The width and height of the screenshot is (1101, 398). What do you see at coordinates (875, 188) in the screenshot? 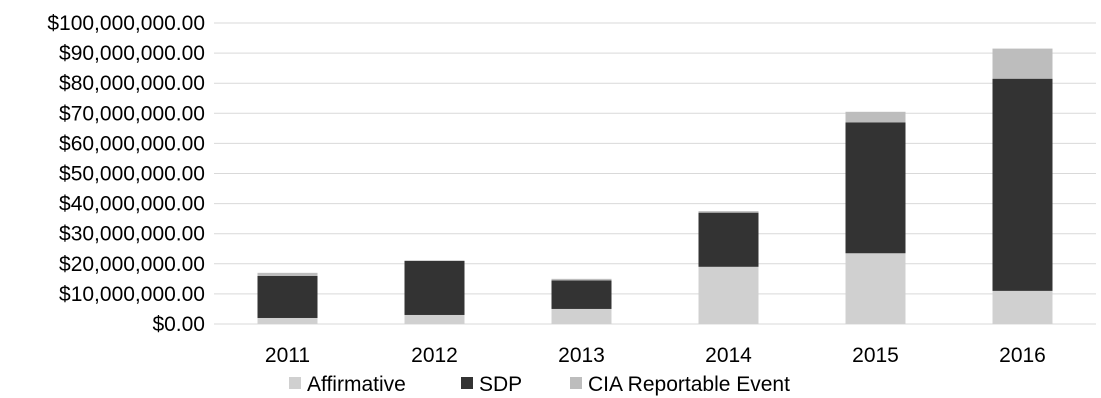
I see `bar-segment-sdp-2015` at bounding box center [875, 188].